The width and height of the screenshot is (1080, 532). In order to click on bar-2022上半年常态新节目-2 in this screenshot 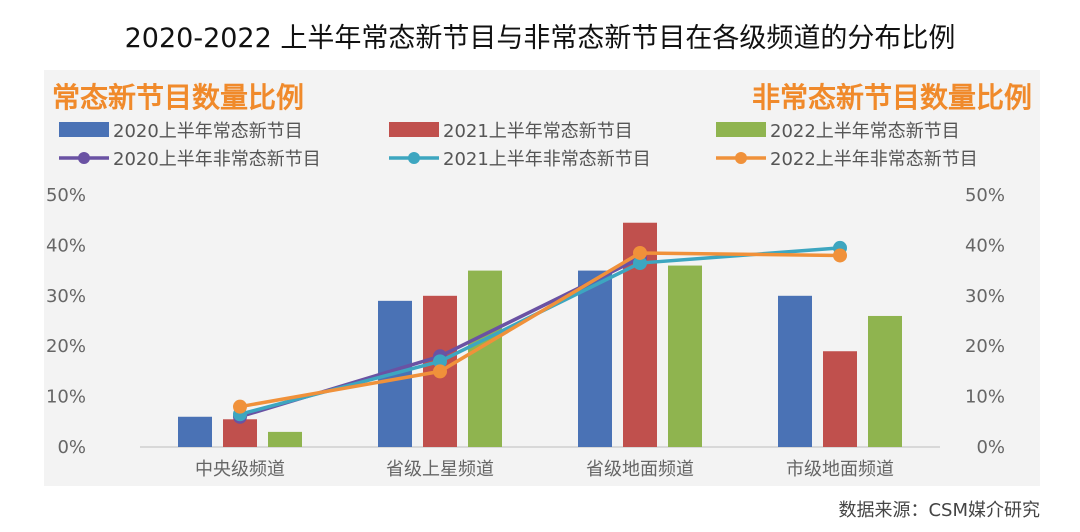, I will do `click(685, 356)`.